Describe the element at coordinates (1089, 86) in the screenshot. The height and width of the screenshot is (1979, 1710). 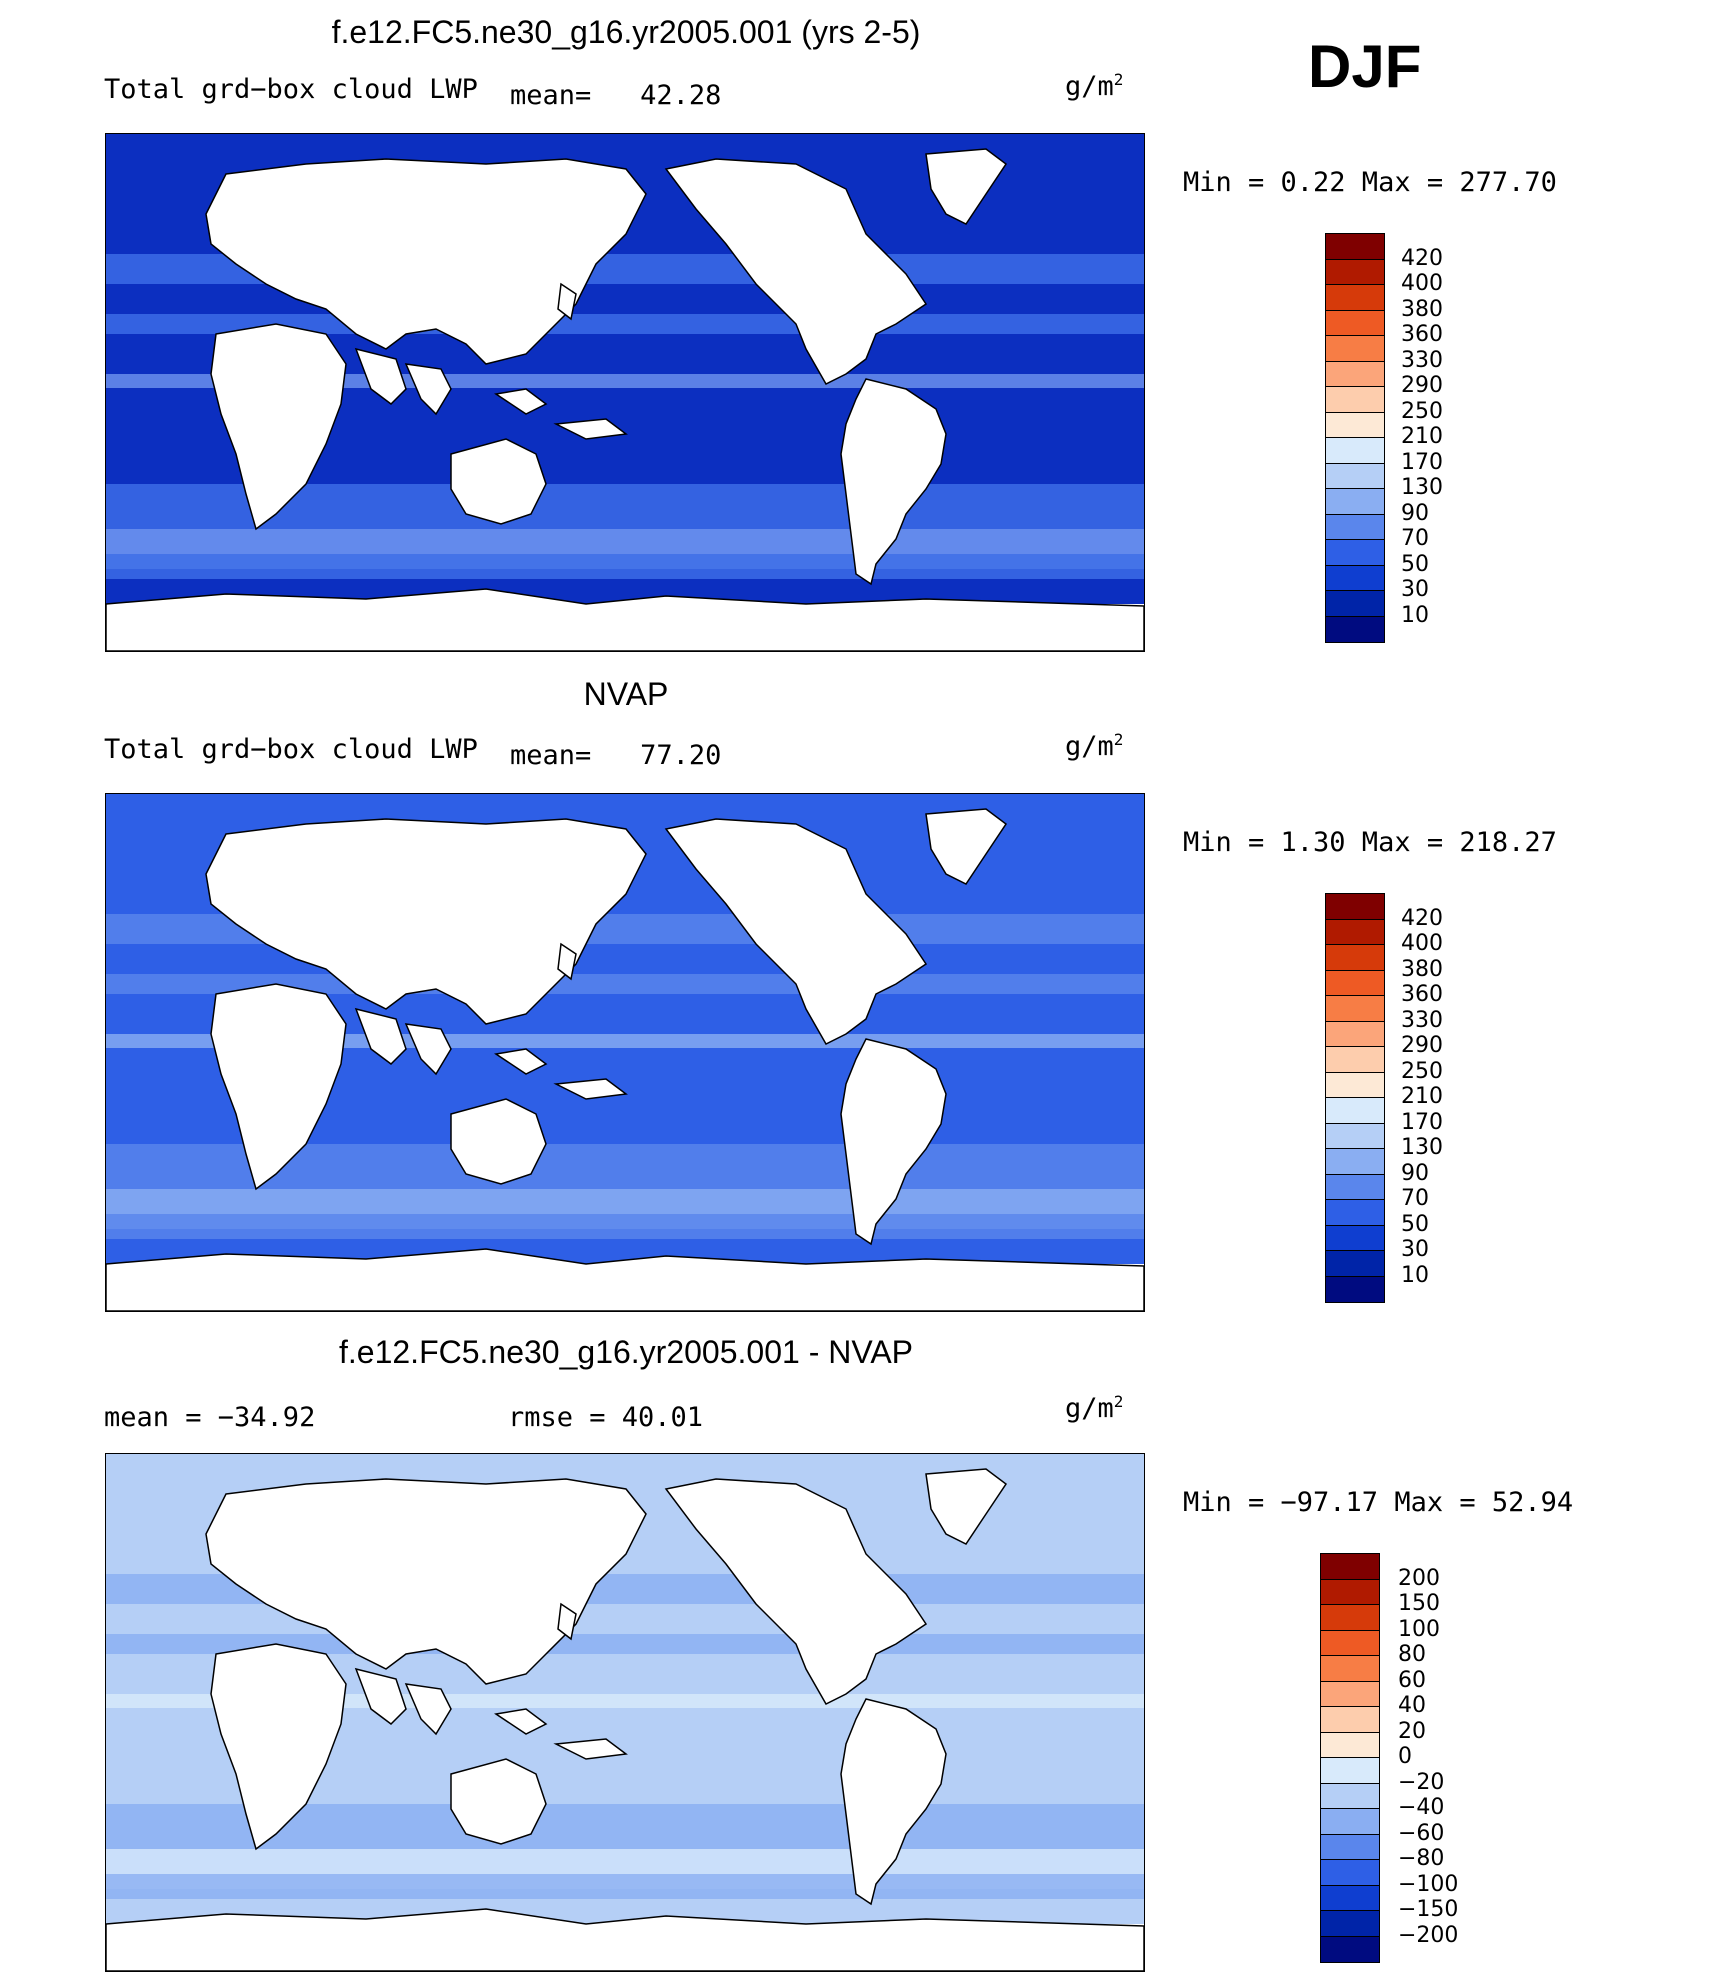
I see `panel1-units-base: g/m` at that location.